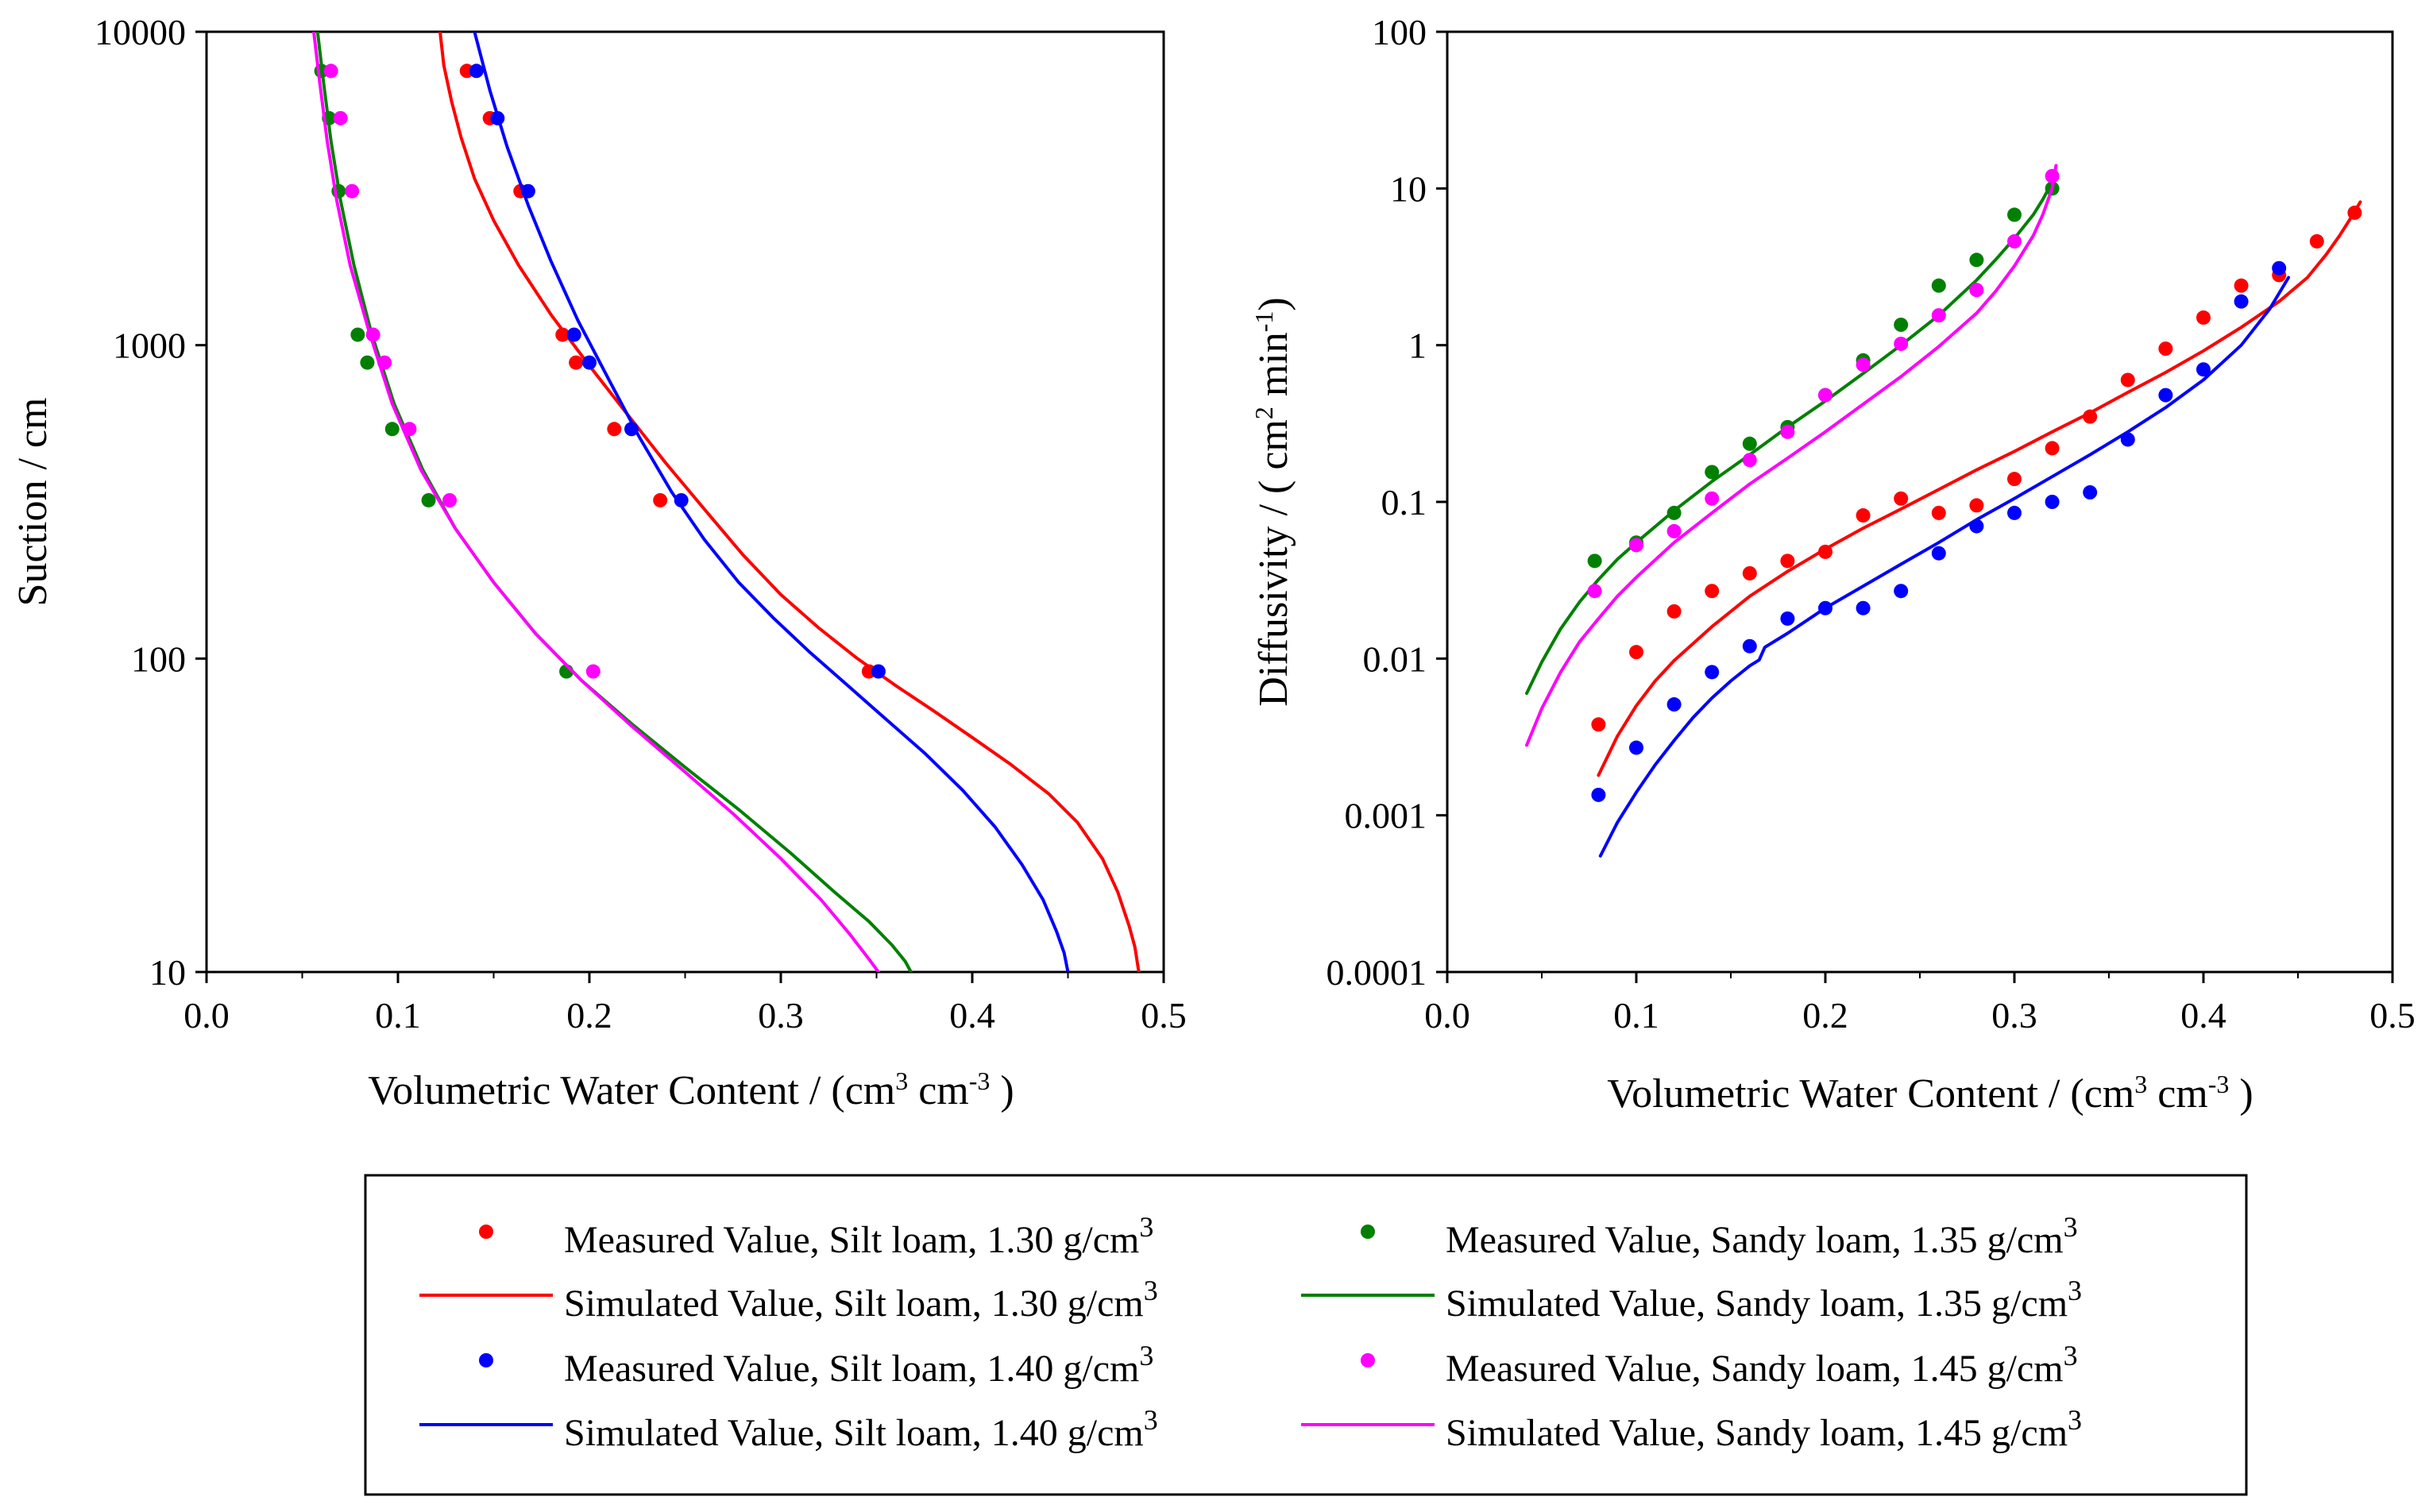  Describe the element at coordinates (1447, 1015) in the screenshot. I see `right-x-tick-label: 0.0` at that location.